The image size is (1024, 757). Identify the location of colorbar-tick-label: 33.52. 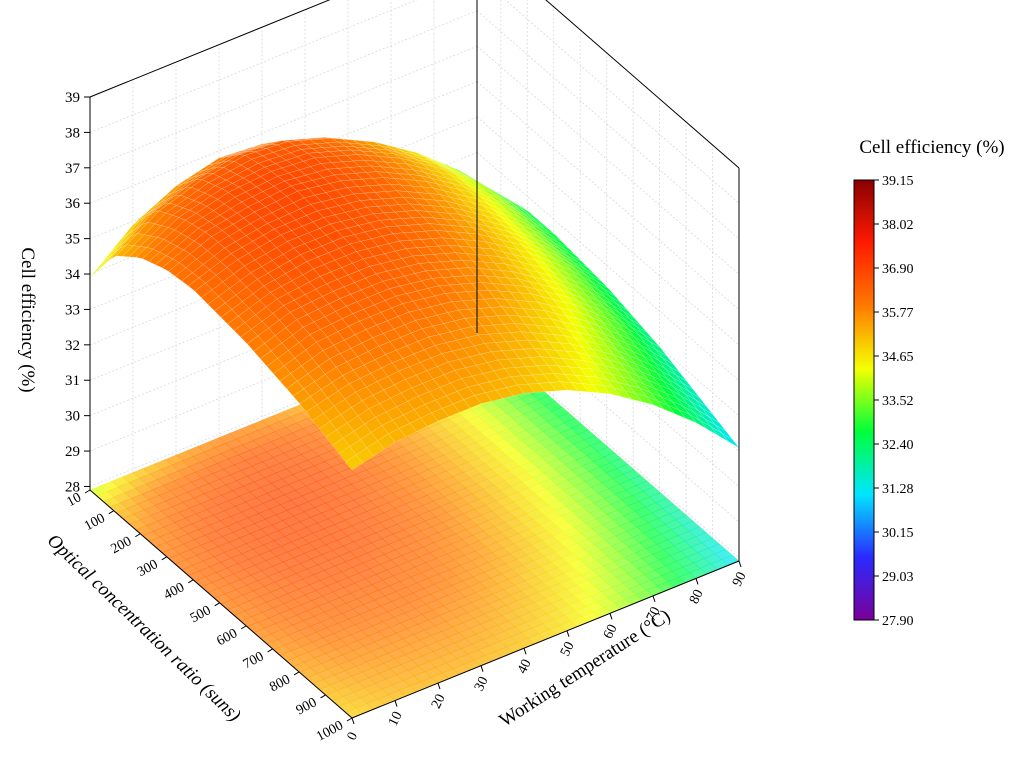
(898, 401).